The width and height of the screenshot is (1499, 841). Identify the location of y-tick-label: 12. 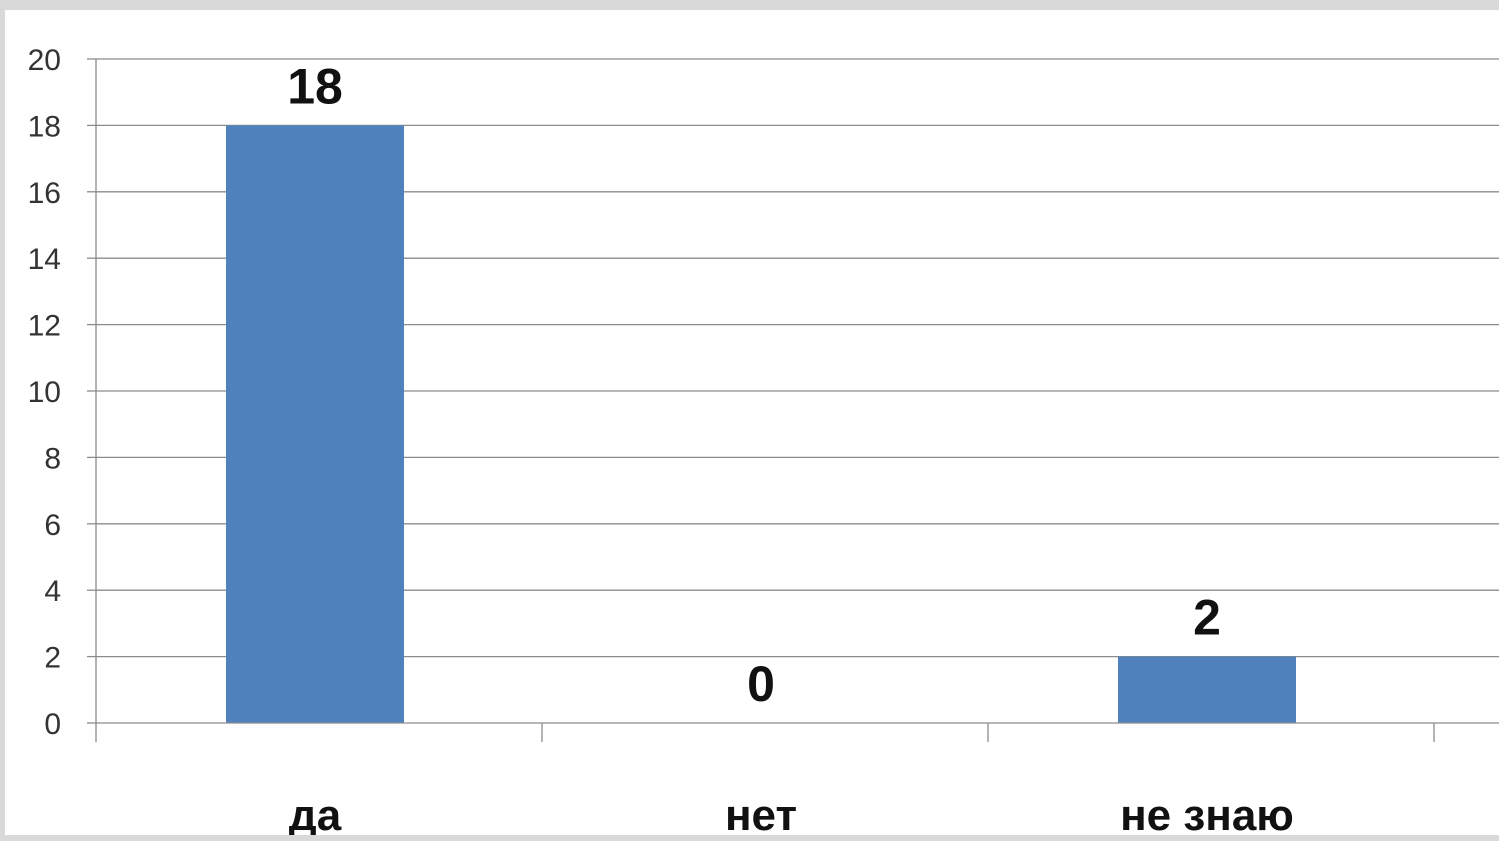
(44, 326).